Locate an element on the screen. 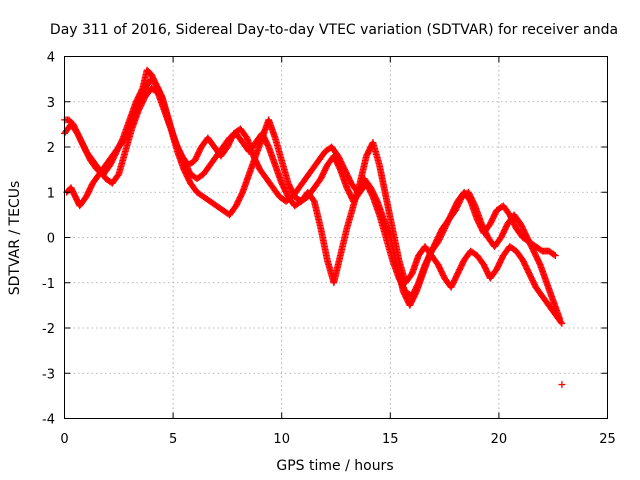 This screenshot has width=640, height=480. y-axis-label: SDTVAR / TECUs is located at coordinates (15, 238).